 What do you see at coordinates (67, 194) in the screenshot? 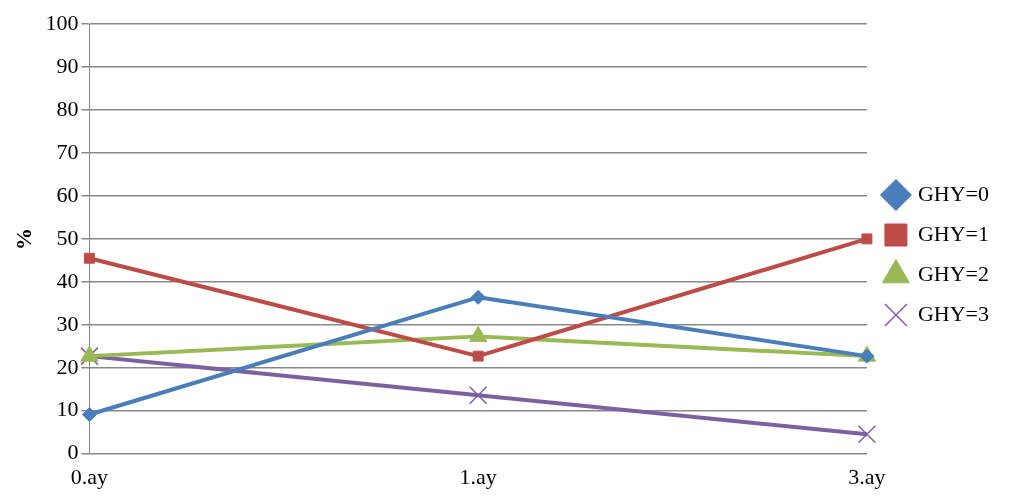
I see `y-tick-label: 60` at bounding box center [67, 194].